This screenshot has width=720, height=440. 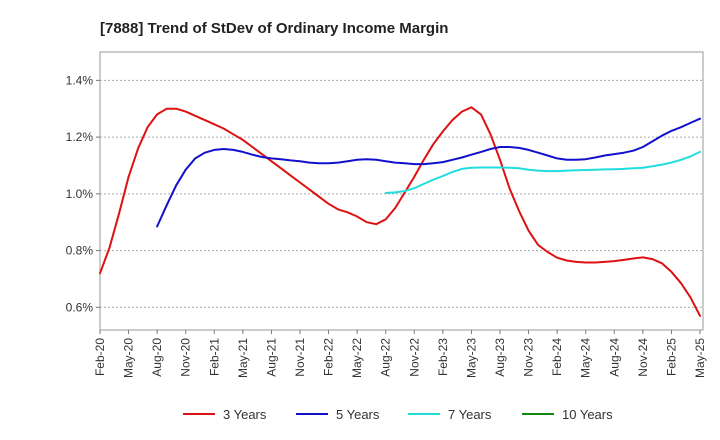 I want to click on x-tick-label: Feb-24, so click(x=557, y=357).